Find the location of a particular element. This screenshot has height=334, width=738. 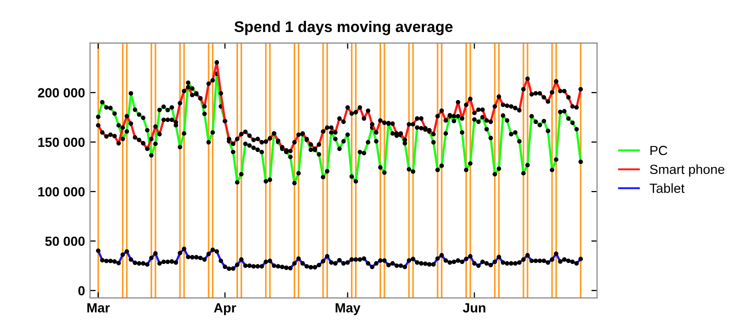

chart-title: Spend 1 days moving average is located at coordinates (343, 28).